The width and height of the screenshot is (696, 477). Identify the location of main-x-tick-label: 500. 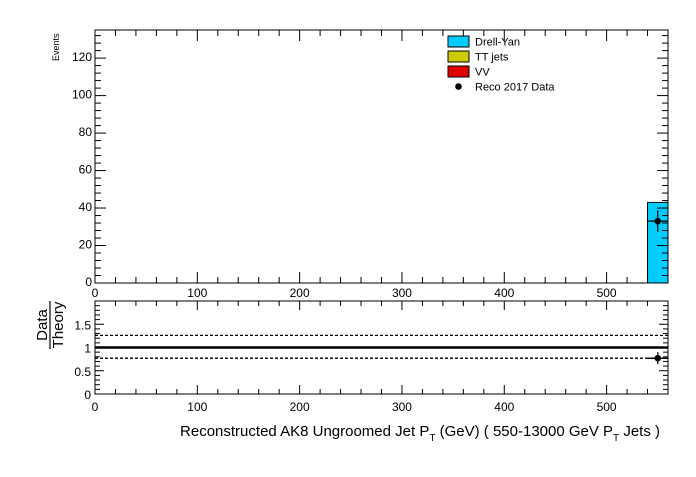
(607, 293).